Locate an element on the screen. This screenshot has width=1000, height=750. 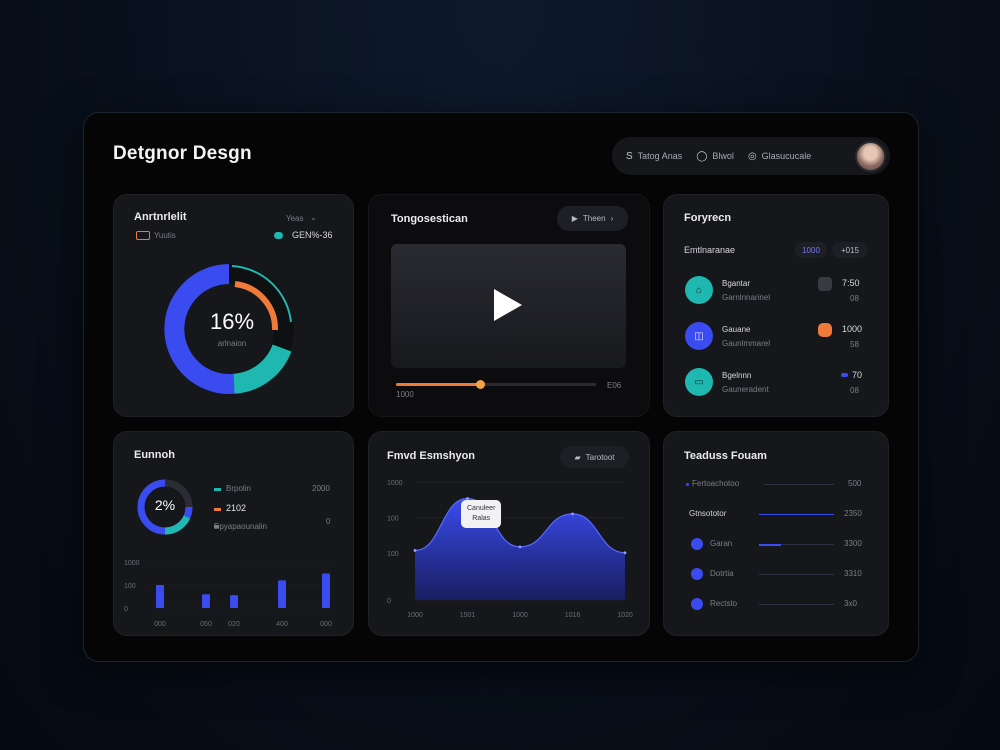
search-icon: S is located at coordinates (629, 156).